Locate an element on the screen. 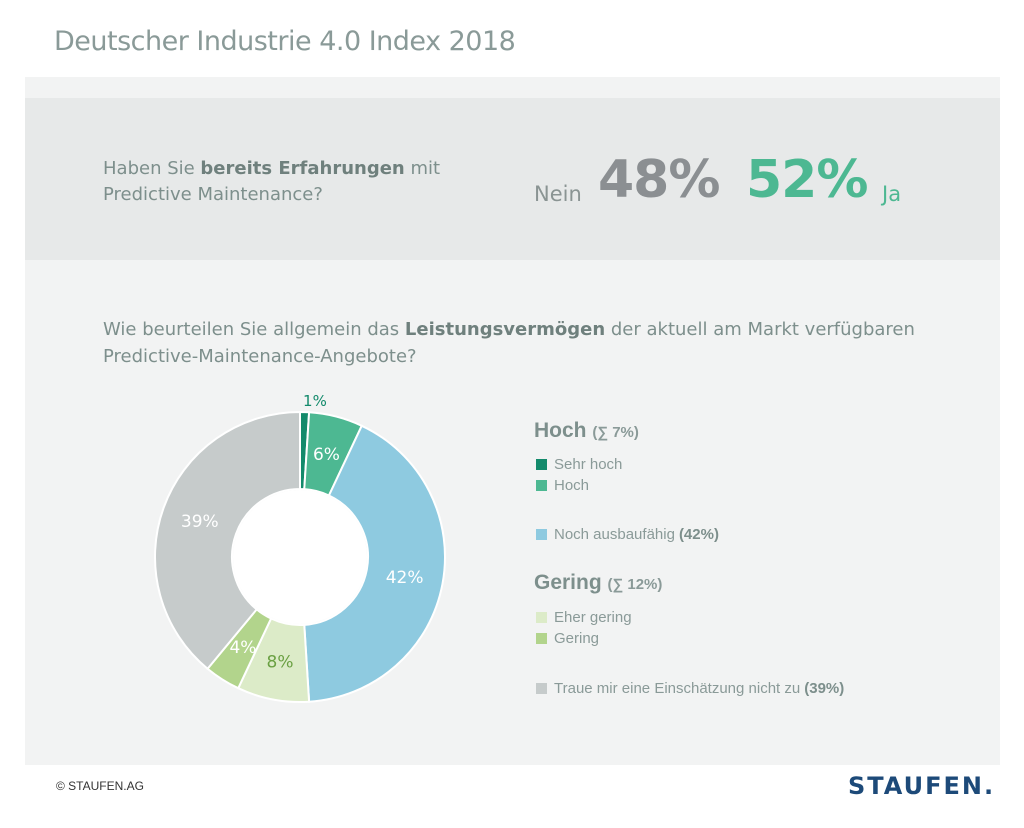 This screenshot has width=1024, height=828. copyright: © STAUFEN.AG is located at coordinates (100, 786).